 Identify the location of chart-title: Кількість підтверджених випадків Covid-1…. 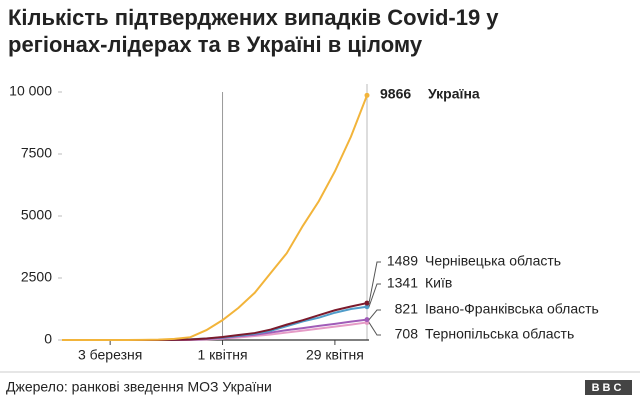
(253, 31).